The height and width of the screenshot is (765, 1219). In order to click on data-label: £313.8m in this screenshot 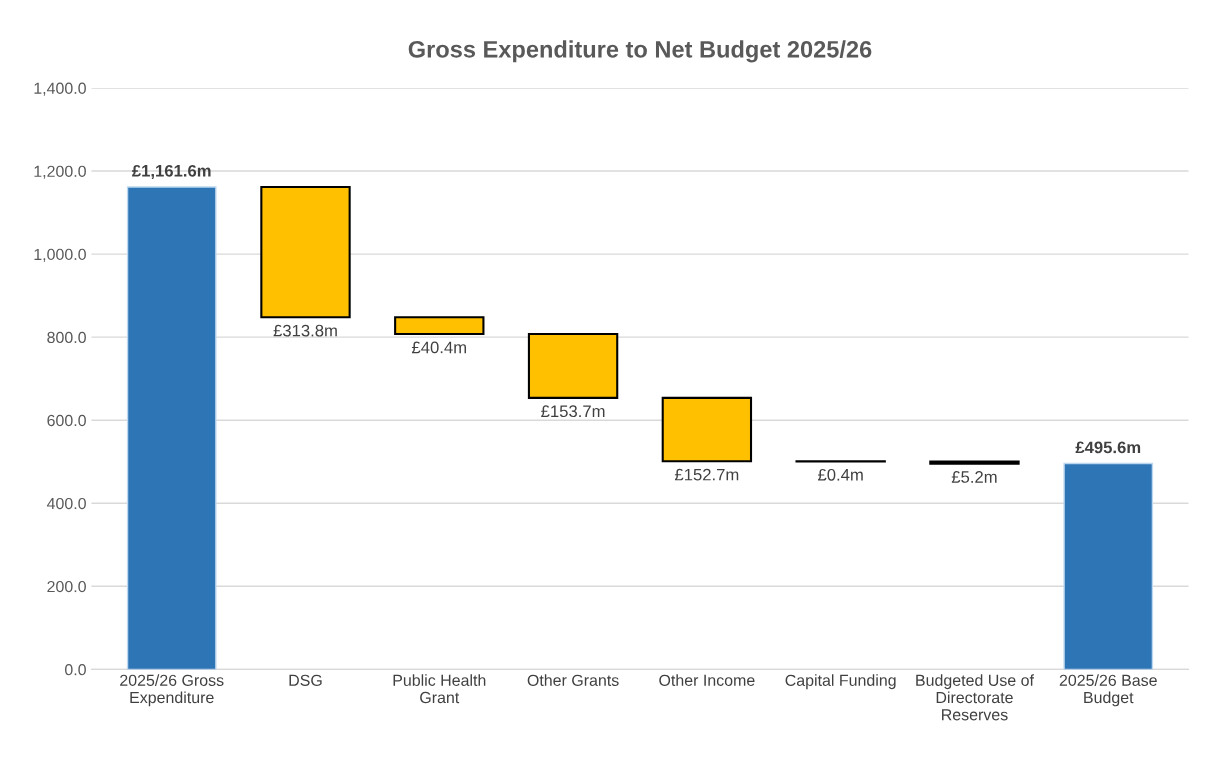, I will do `click(305, 330)`.